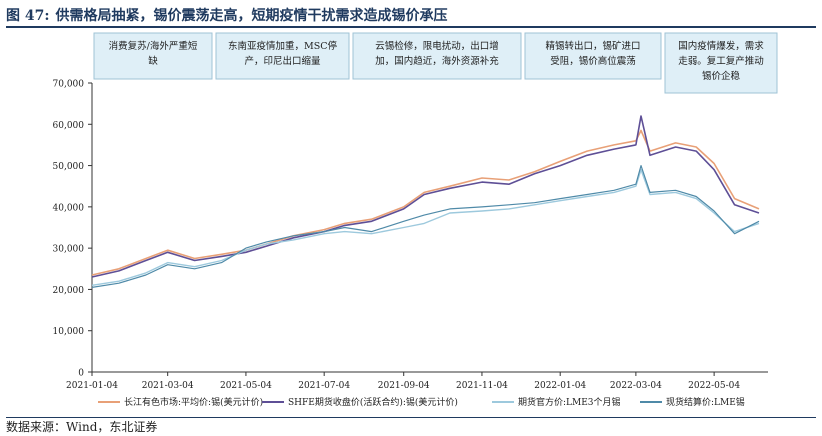 This screenshot has height=436, width=822. What do you see at coordinates (69, 126) in the screenshot?
I see `y-tick-label: 60,000` at bounding box center [69, 126].